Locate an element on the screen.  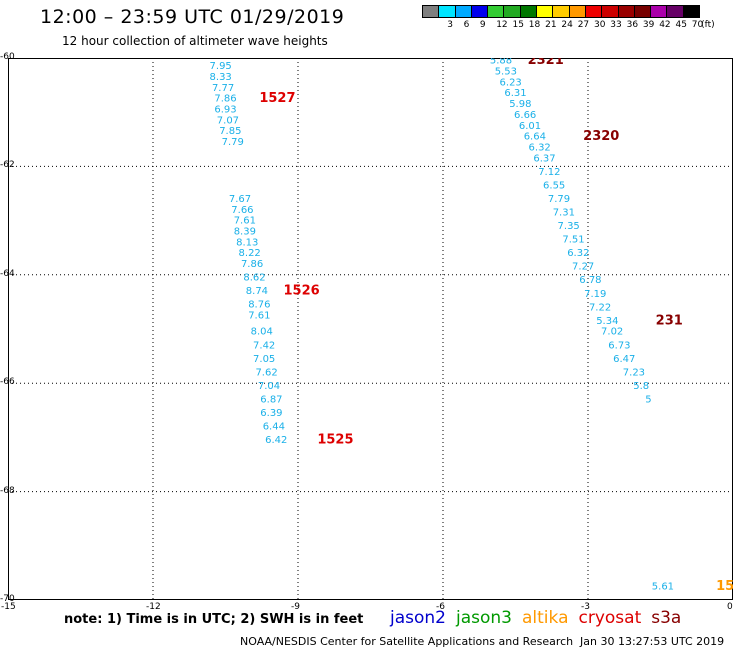
legend-tick-label: 45 is located at coordinates (681, 25).